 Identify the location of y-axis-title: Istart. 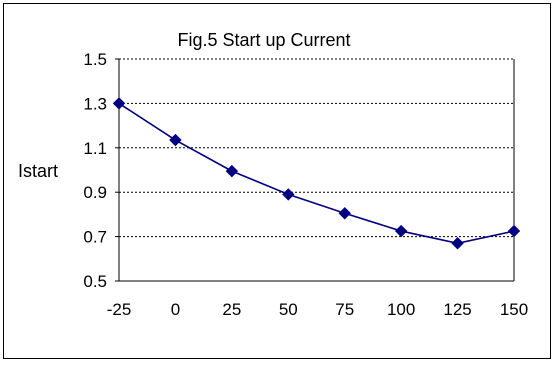
(38, 171).